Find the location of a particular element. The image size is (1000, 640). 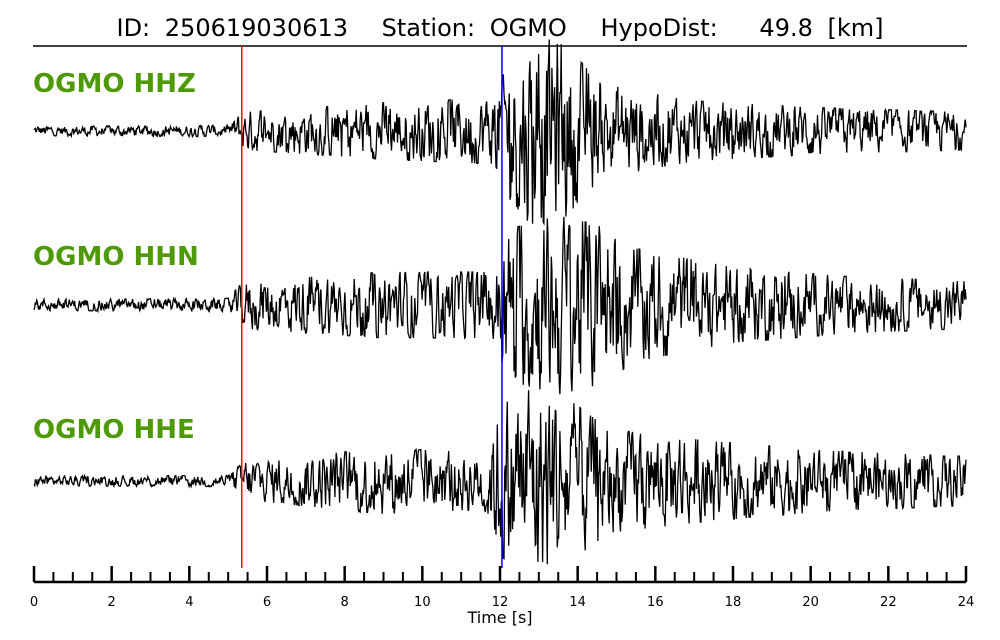

tick-label: 22 is located at coordinates (888, 602).